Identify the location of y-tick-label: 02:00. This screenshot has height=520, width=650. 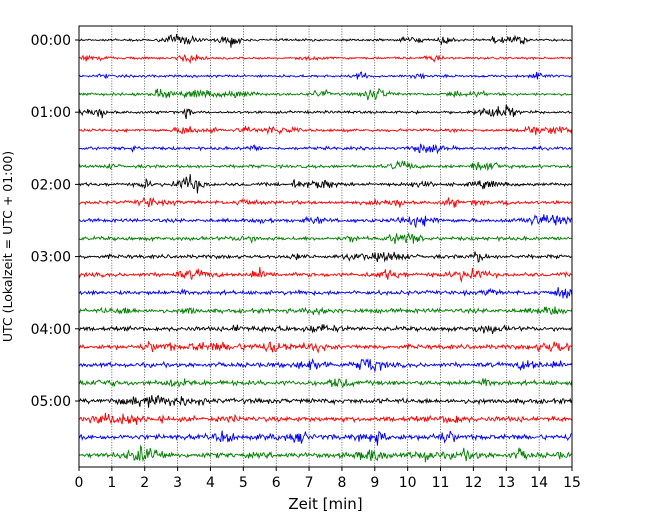
(51, 185).